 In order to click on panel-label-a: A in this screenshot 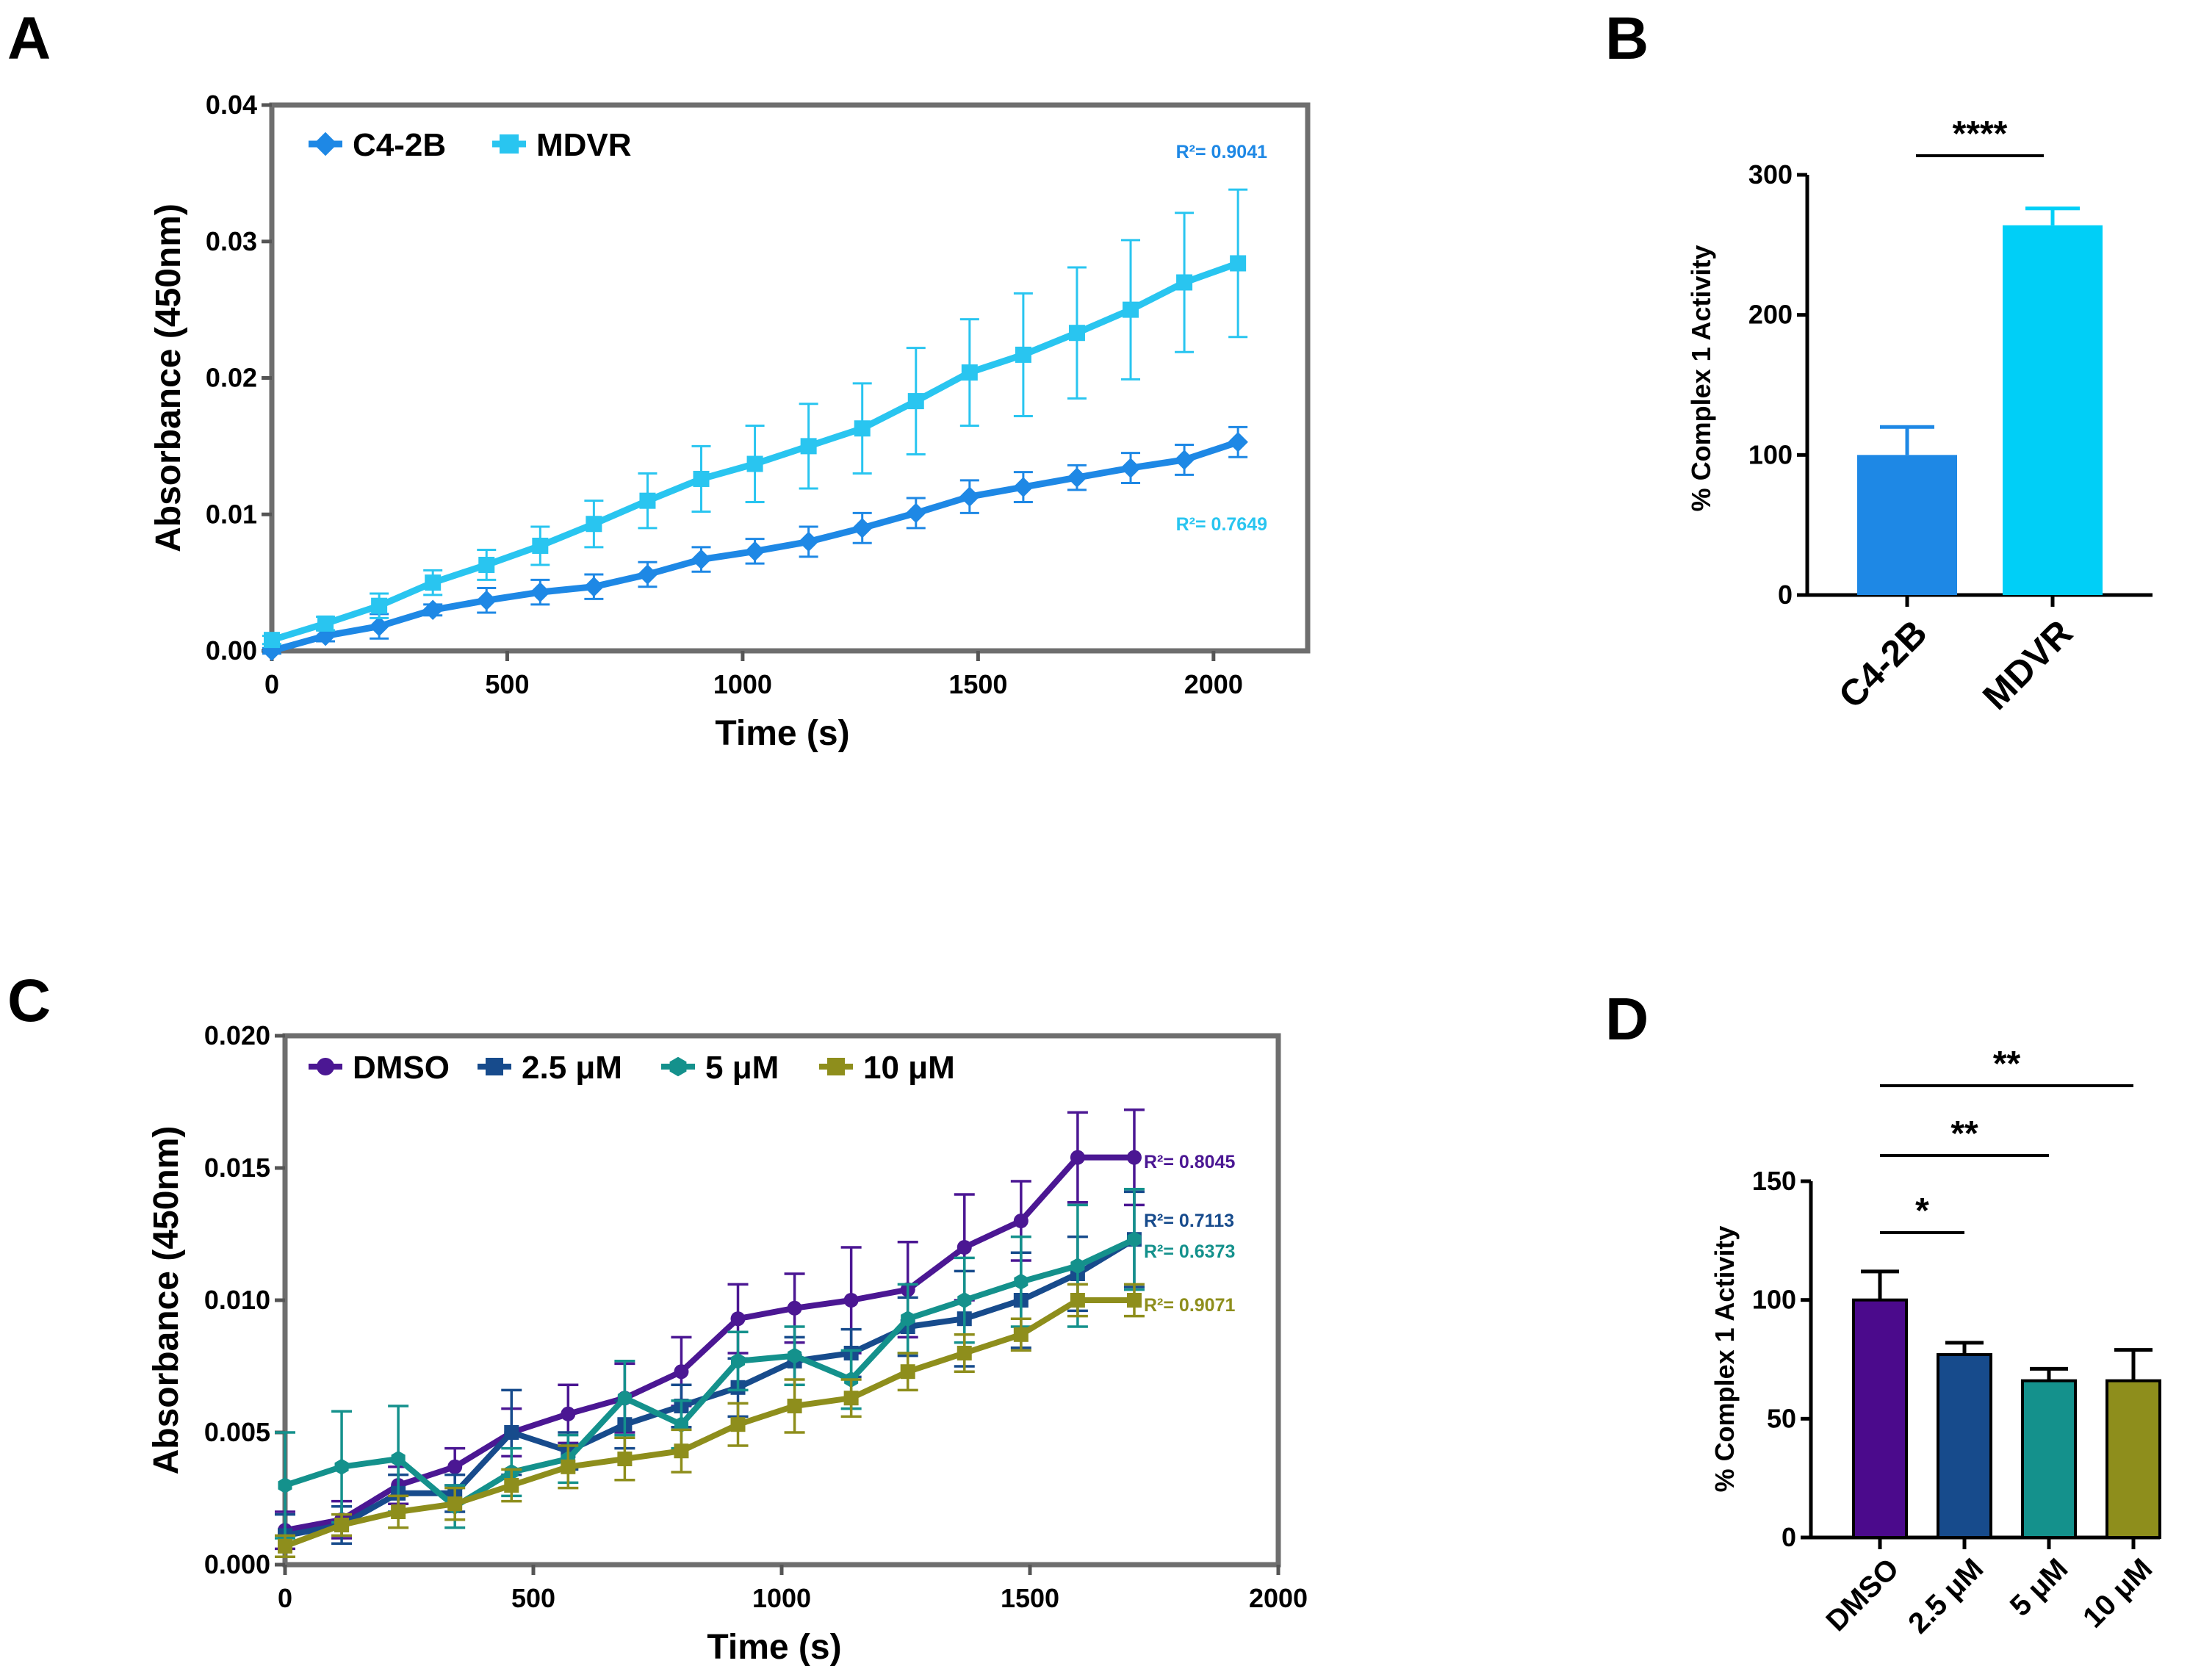, I will do `click(29, 38)`.